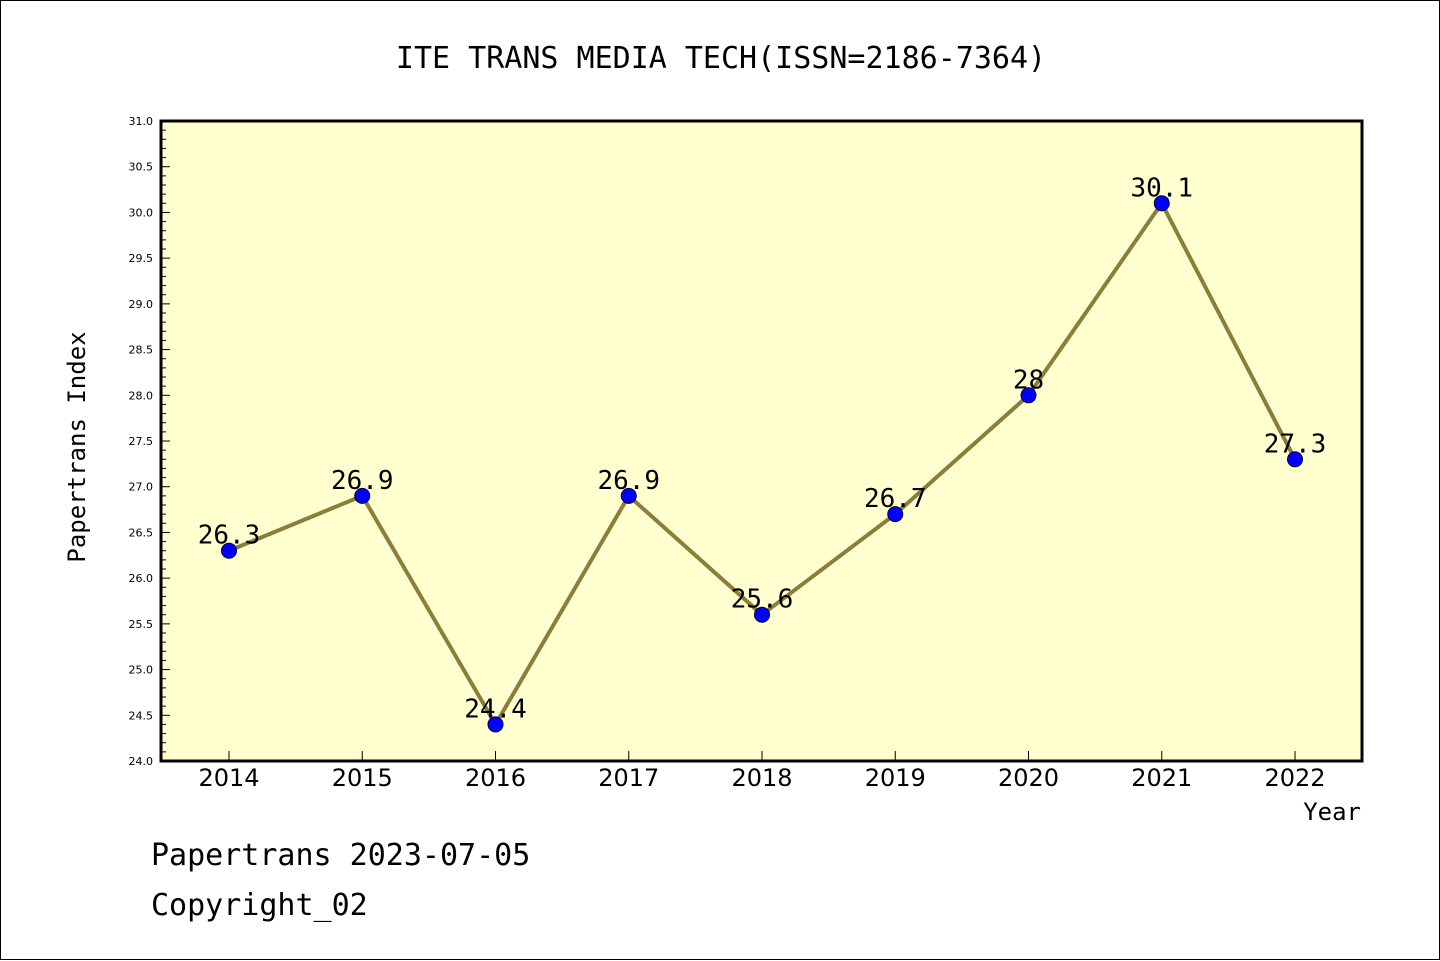 This screenshot has height=961, width=1440. What do you see at coordinates (141, 121) in the screenshot?
I see `y-tick-label: 31.0` at bounding box center [141, 121].